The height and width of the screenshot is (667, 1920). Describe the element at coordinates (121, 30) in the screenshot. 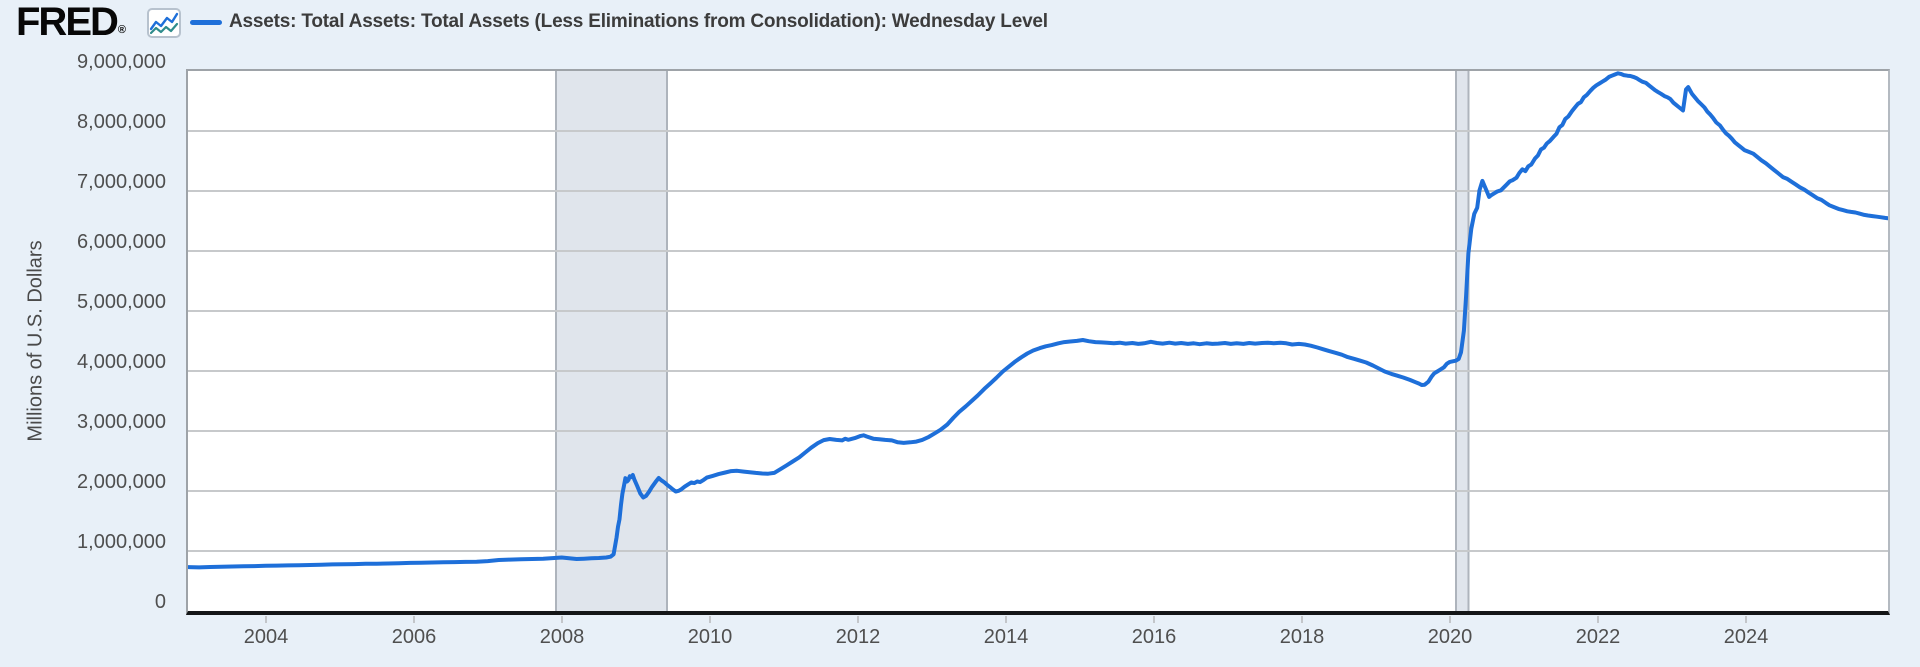

I see `registered-mark: ®` at that location.